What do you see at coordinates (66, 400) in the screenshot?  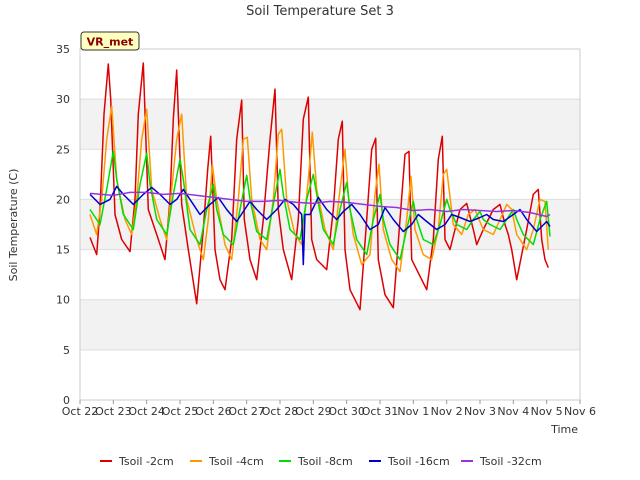 I see `y-tick-label: 0` at bounding box center [66, 400].